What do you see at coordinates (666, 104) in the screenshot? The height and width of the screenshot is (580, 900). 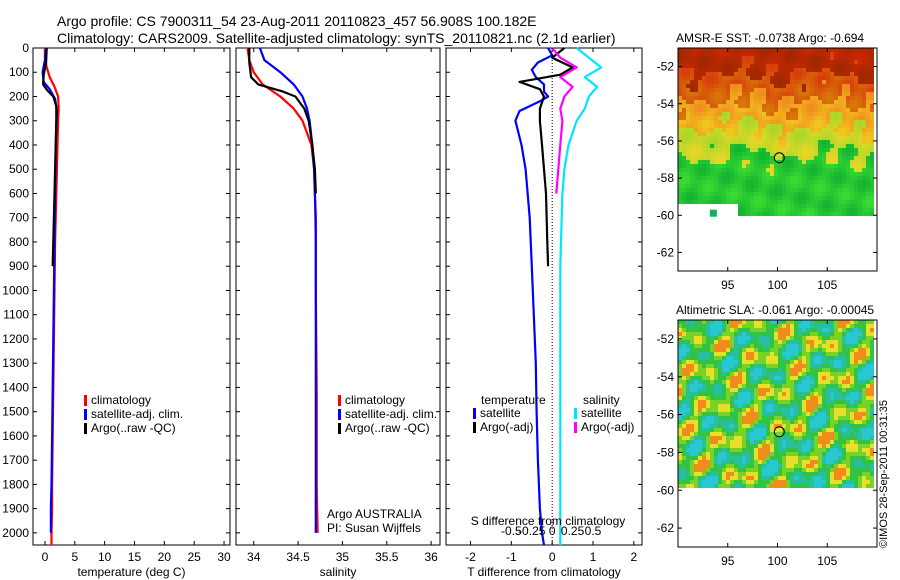 I see `map-y-tick-label: -54` at bounding box center [666, 104].